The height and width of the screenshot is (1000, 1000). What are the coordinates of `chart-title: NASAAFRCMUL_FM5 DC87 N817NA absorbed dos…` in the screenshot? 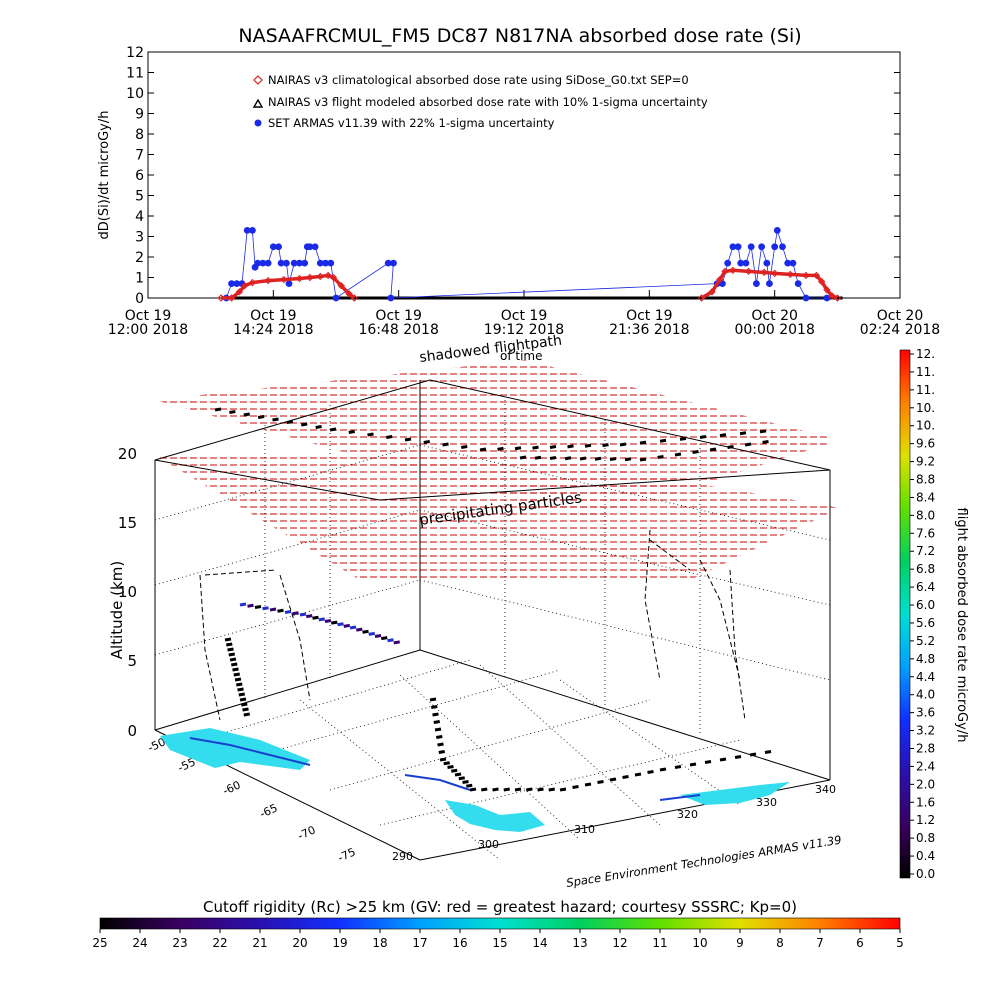 It's located at (519, 36).